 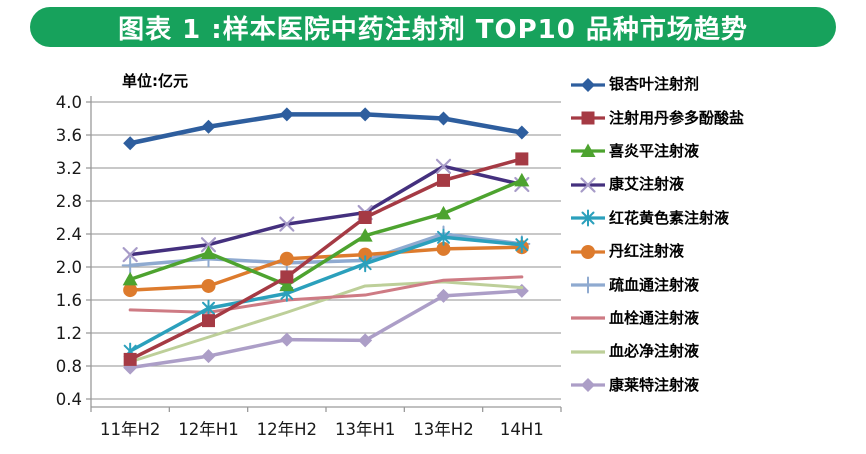 I want to click on series-喜炎平注射液, so click(x=326, y=232).